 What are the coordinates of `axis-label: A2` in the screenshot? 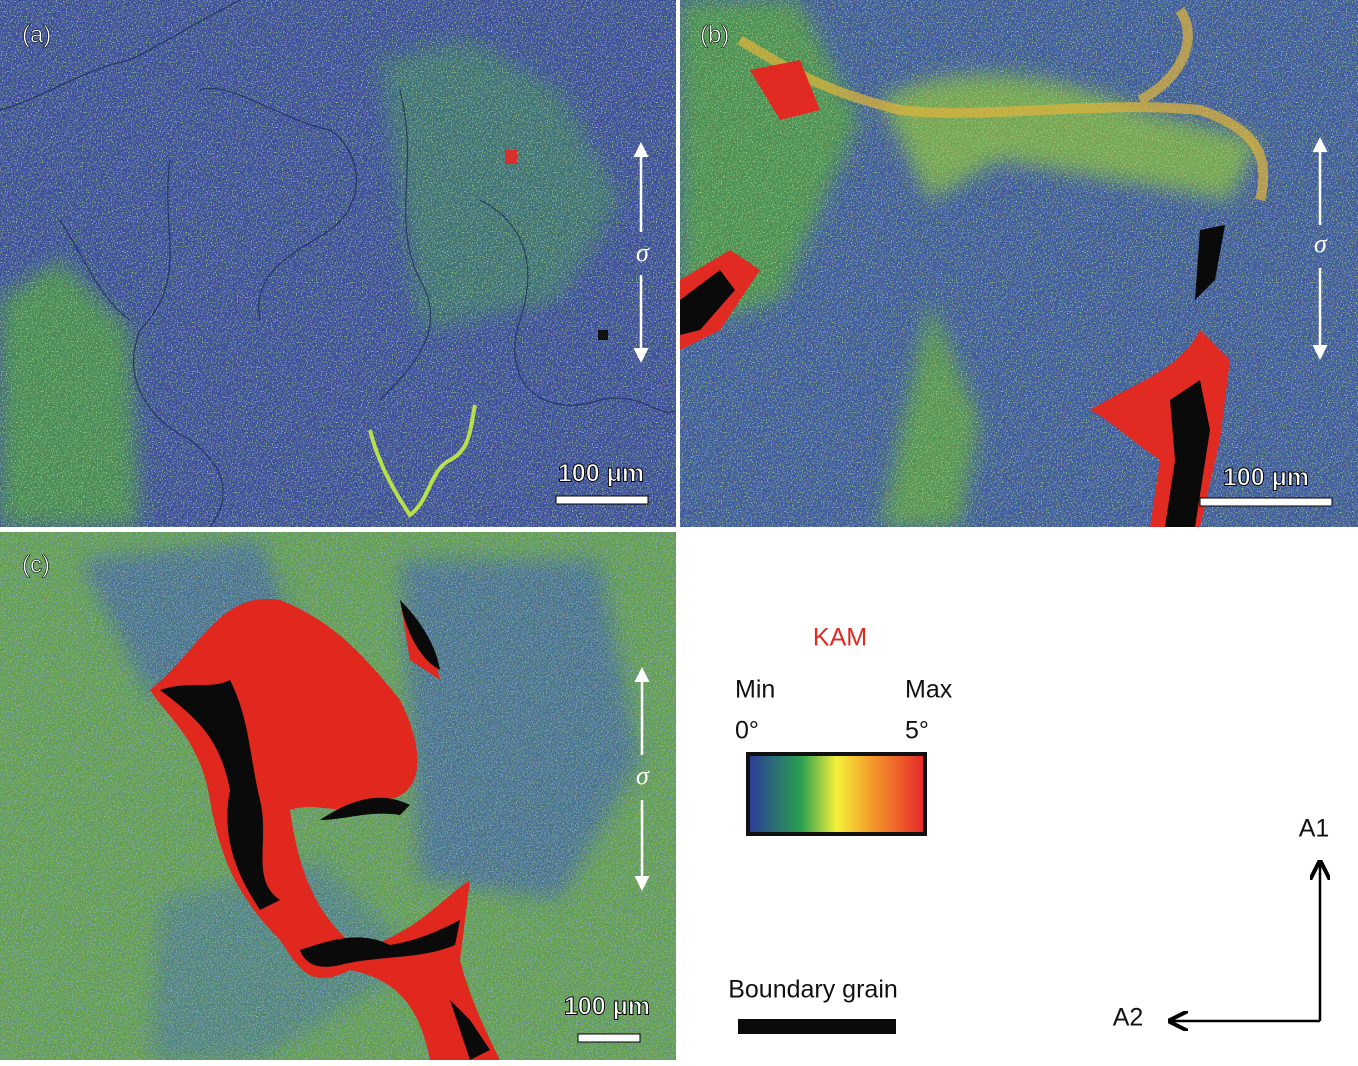 It's located at (1128, 1018).